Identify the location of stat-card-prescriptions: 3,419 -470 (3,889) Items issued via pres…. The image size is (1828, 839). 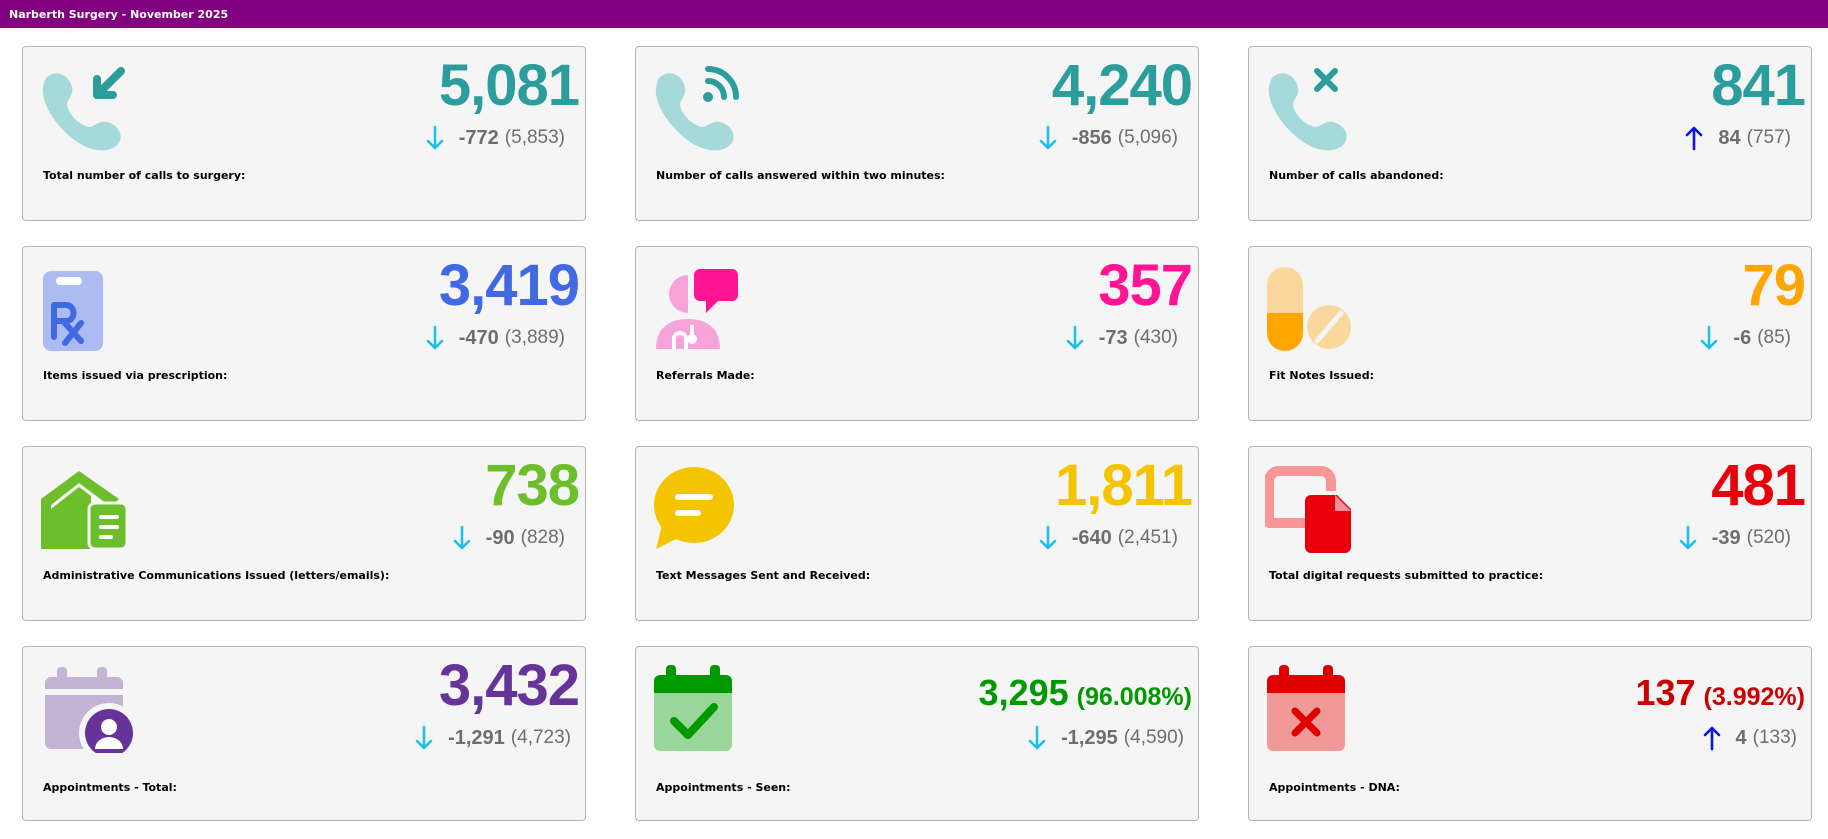
(304, 333).